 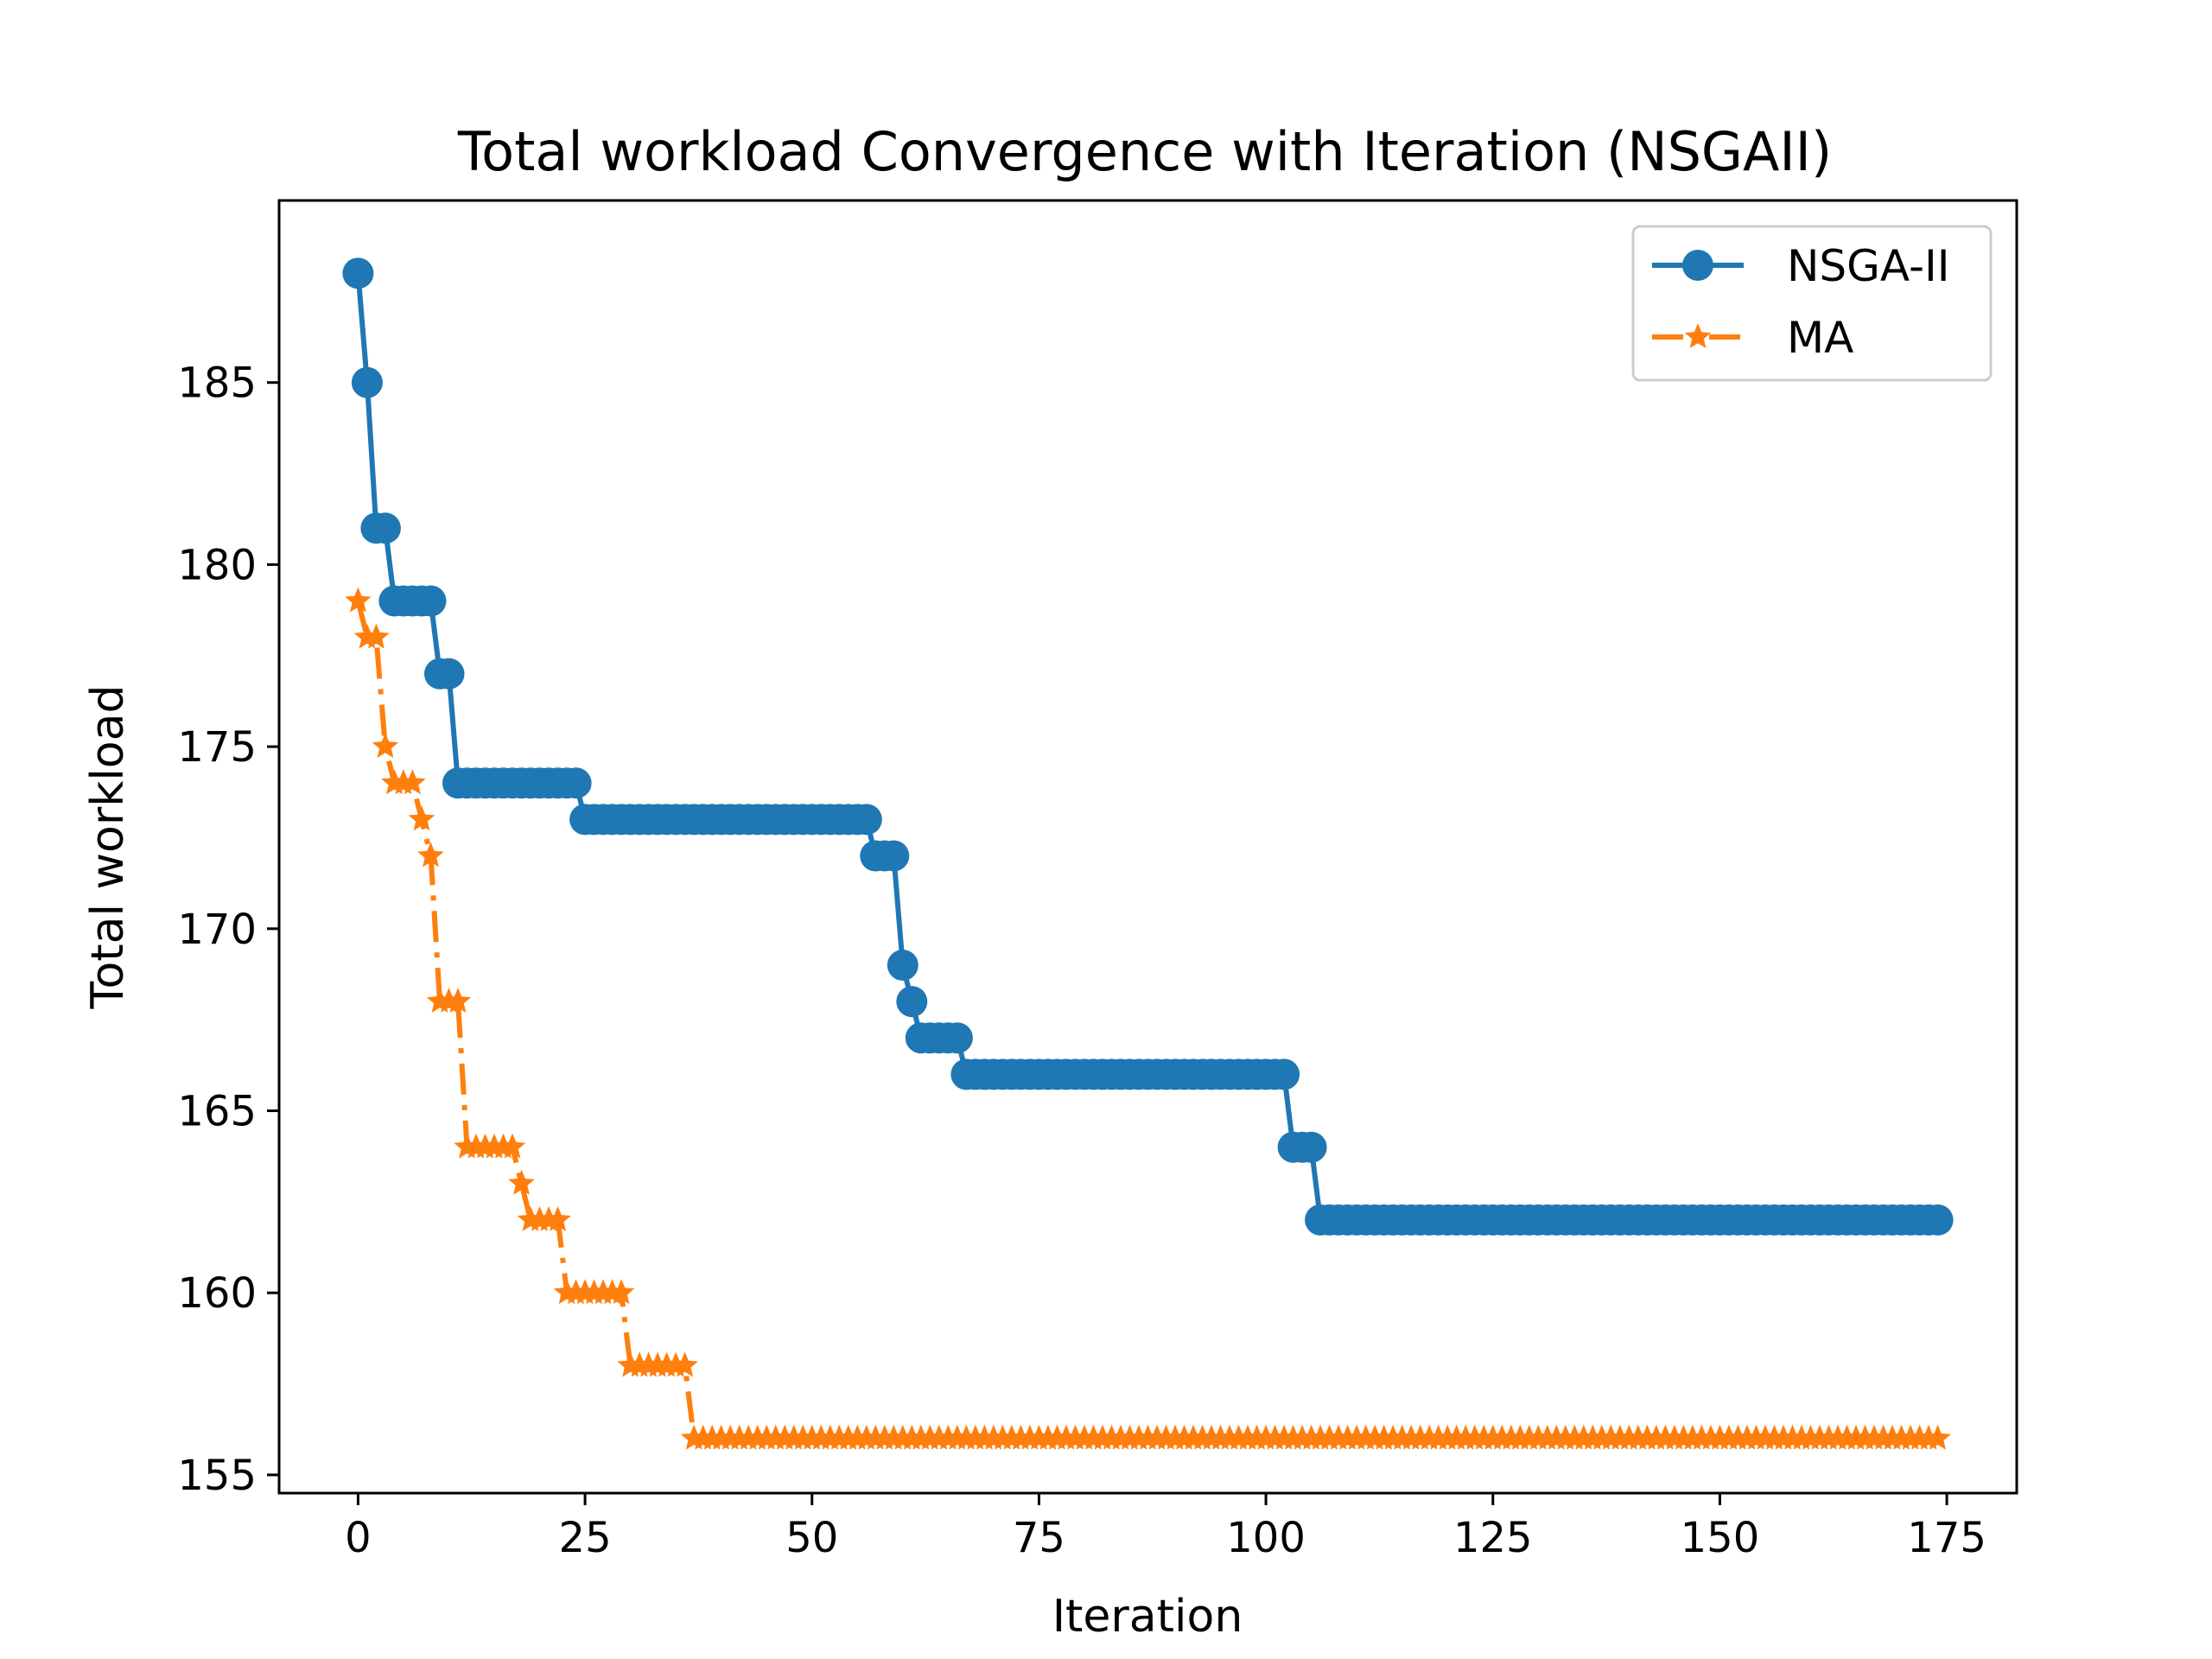 I want to click on legend-nsga-marker, so click(x=1697, y=265).